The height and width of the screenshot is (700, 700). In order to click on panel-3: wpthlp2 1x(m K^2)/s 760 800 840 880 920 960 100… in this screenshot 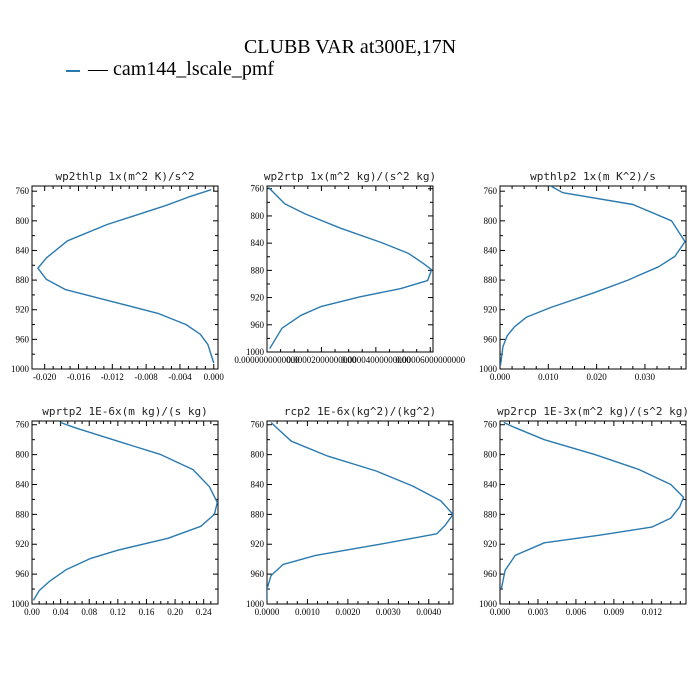, I will do `click(583, 276)`.